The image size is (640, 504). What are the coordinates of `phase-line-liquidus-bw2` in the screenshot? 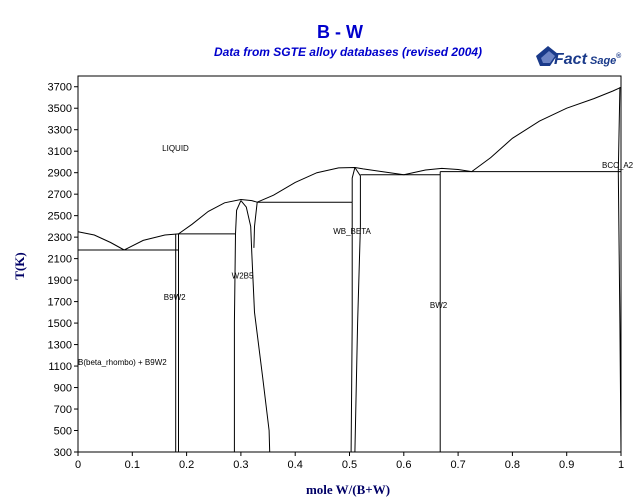 It's located at (437, 171).